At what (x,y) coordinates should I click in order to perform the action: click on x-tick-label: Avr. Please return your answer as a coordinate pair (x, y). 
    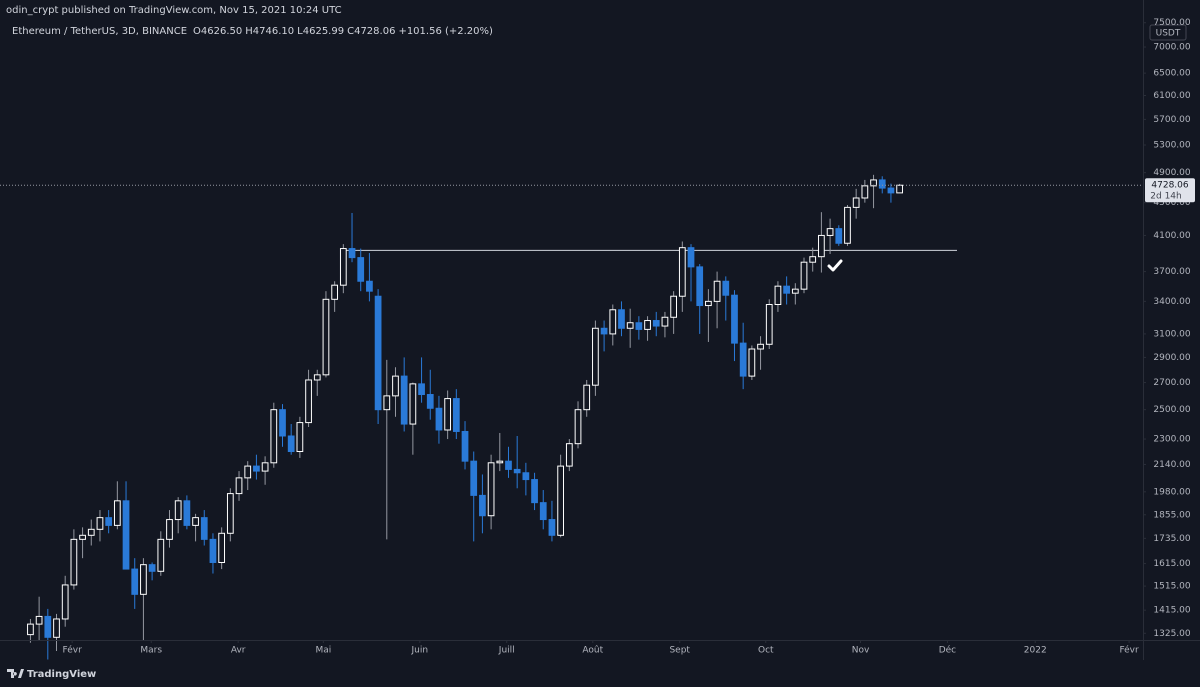
    Looking at the image, I should click on (238, 651).